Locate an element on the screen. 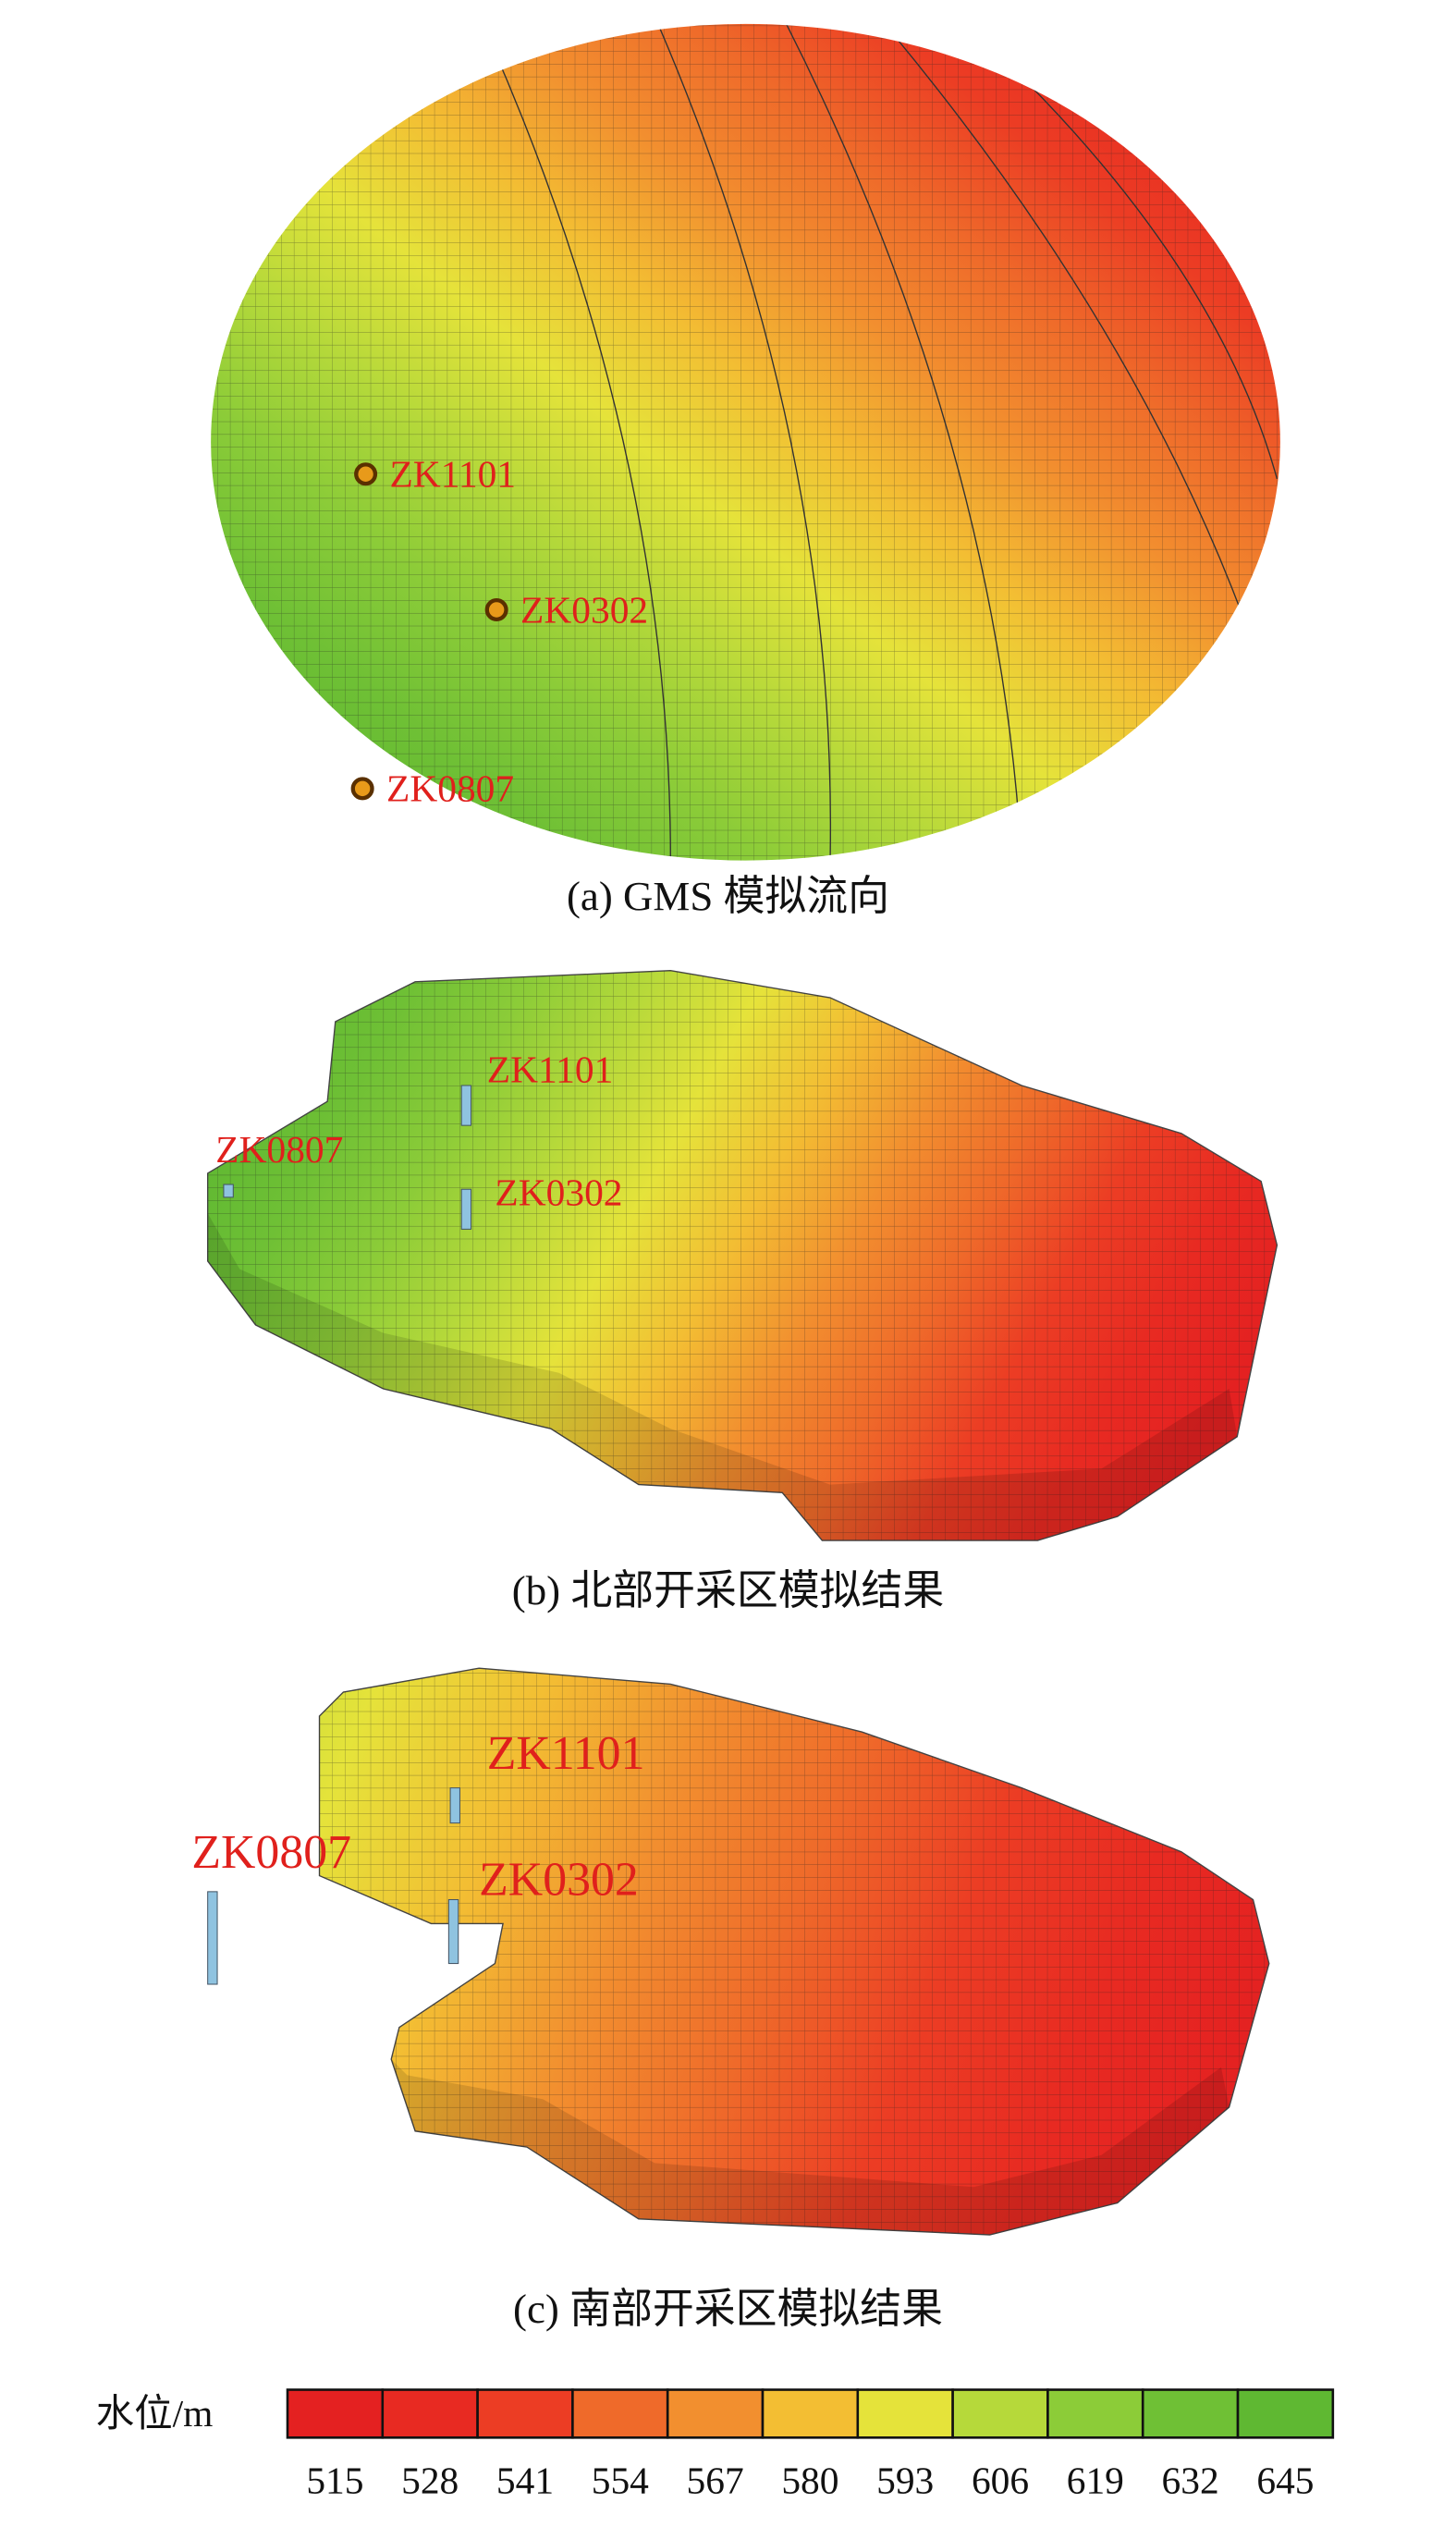 This screenshot has height=2527, width=1456. mesh is located at coordinates (794, 1952).